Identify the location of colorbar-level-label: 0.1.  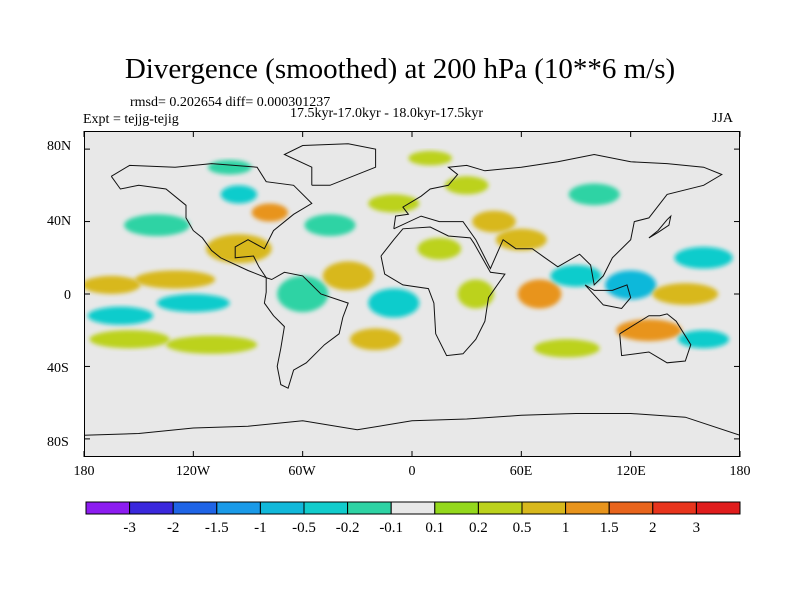
(435, 528).